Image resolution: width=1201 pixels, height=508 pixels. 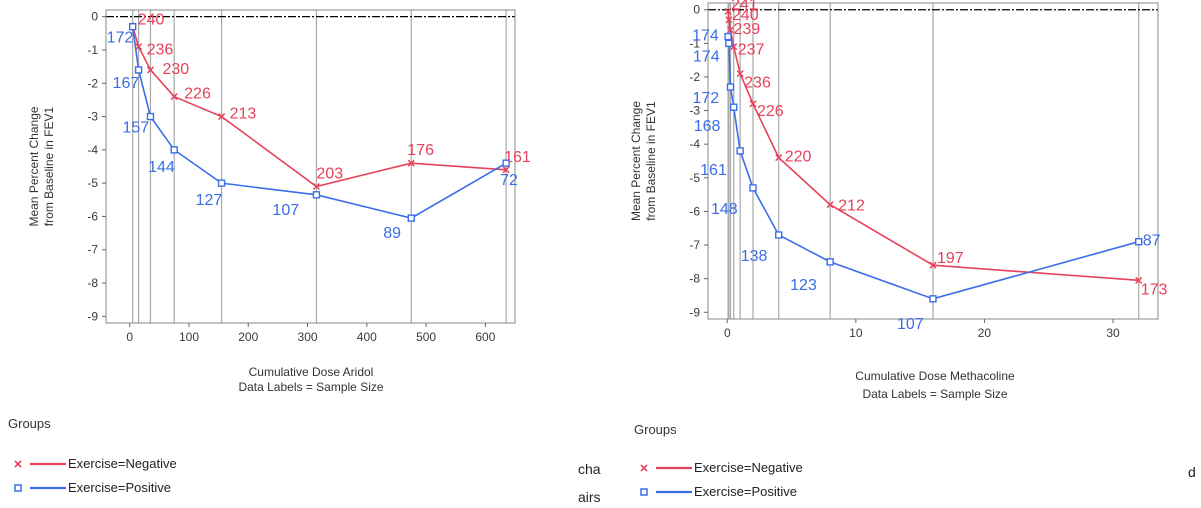 I want to click on y-tick-label: -9, so click(x=694, y=312).